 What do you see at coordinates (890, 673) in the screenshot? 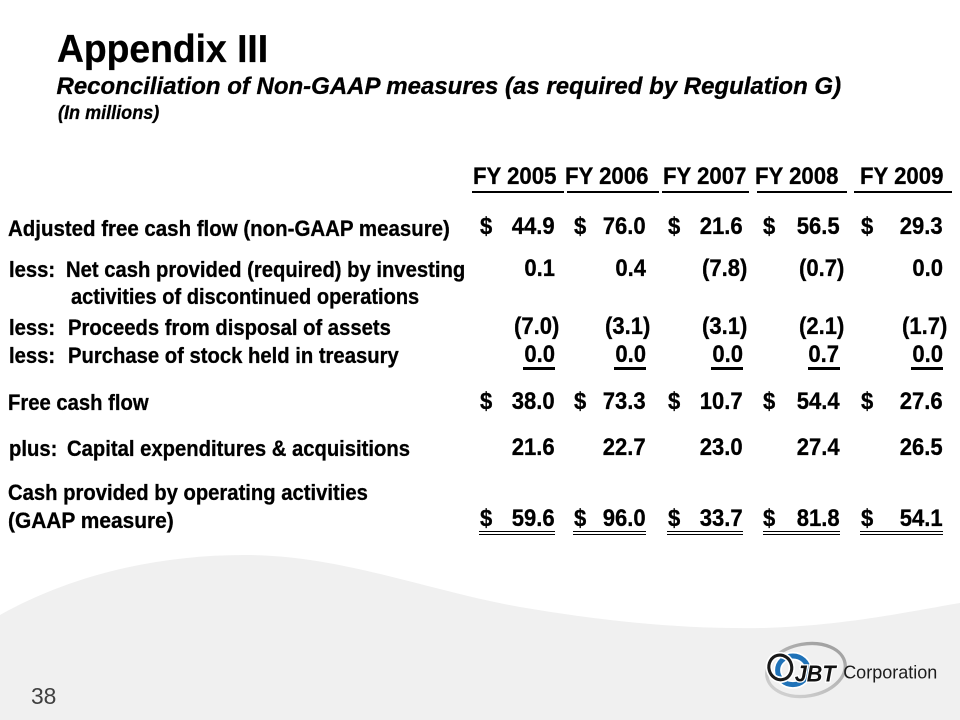
I see `svg-text: Corporation` at bounding box center [890, 673].